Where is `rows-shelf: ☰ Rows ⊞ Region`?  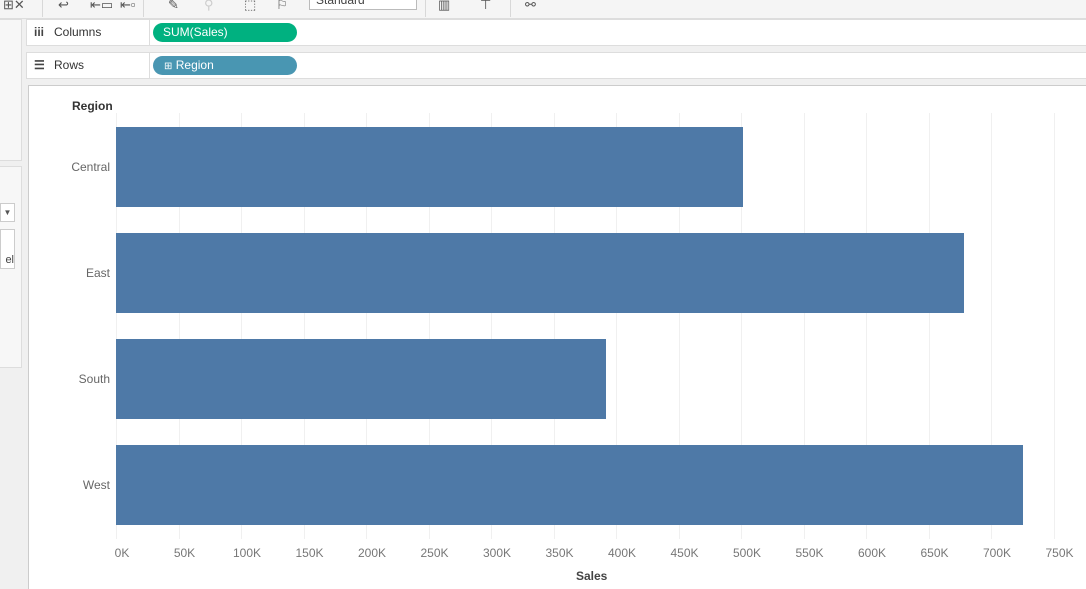 rows-shelf: ☰ Rows ⊞ Region is located at coordinates (556, 65).